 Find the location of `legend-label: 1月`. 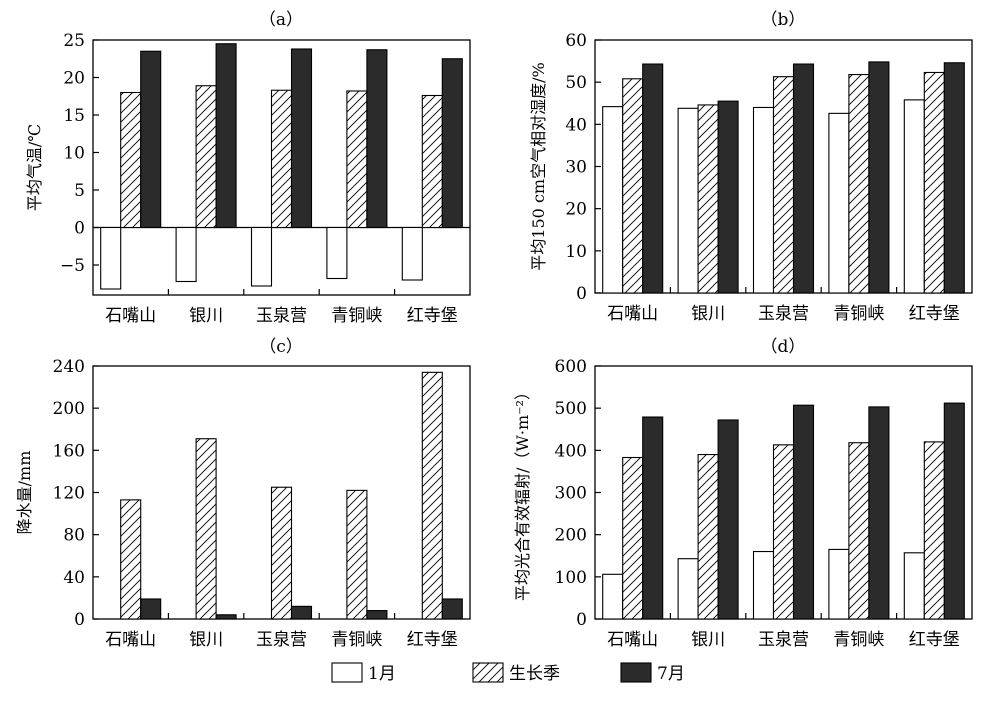

legend-label: 1月 is located at coordinates (382, 674).